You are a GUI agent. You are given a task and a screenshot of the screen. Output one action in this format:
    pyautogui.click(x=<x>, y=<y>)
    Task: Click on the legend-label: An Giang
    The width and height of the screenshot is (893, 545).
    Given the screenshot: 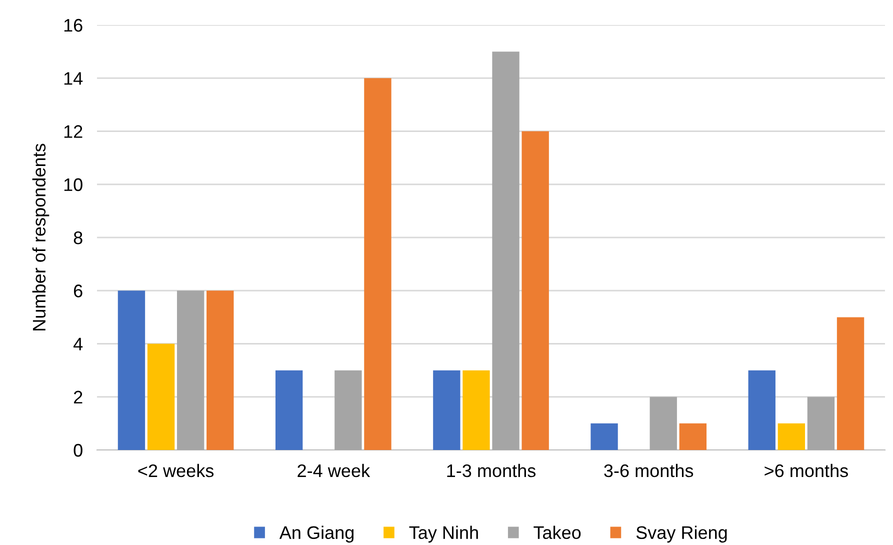 What is the action you would take?
    pyautogui.click(x=316, y=534)
    